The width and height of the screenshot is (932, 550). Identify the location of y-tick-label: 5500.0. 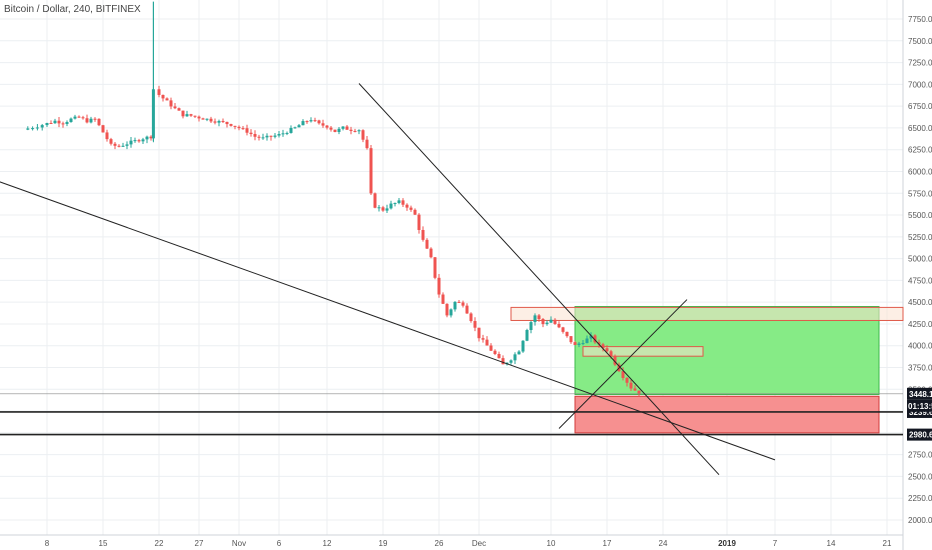
(920, 215).